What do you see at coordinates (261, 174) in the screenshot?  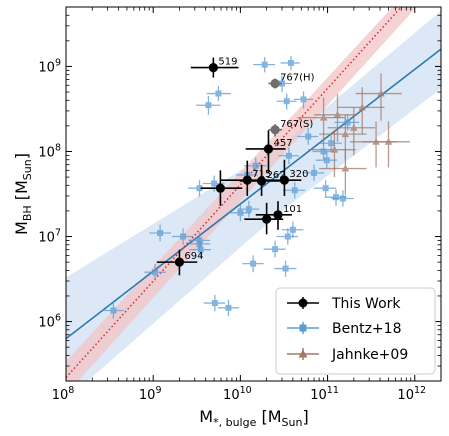 I see `galaxy-label: 715` at bounding box center [261, 174].